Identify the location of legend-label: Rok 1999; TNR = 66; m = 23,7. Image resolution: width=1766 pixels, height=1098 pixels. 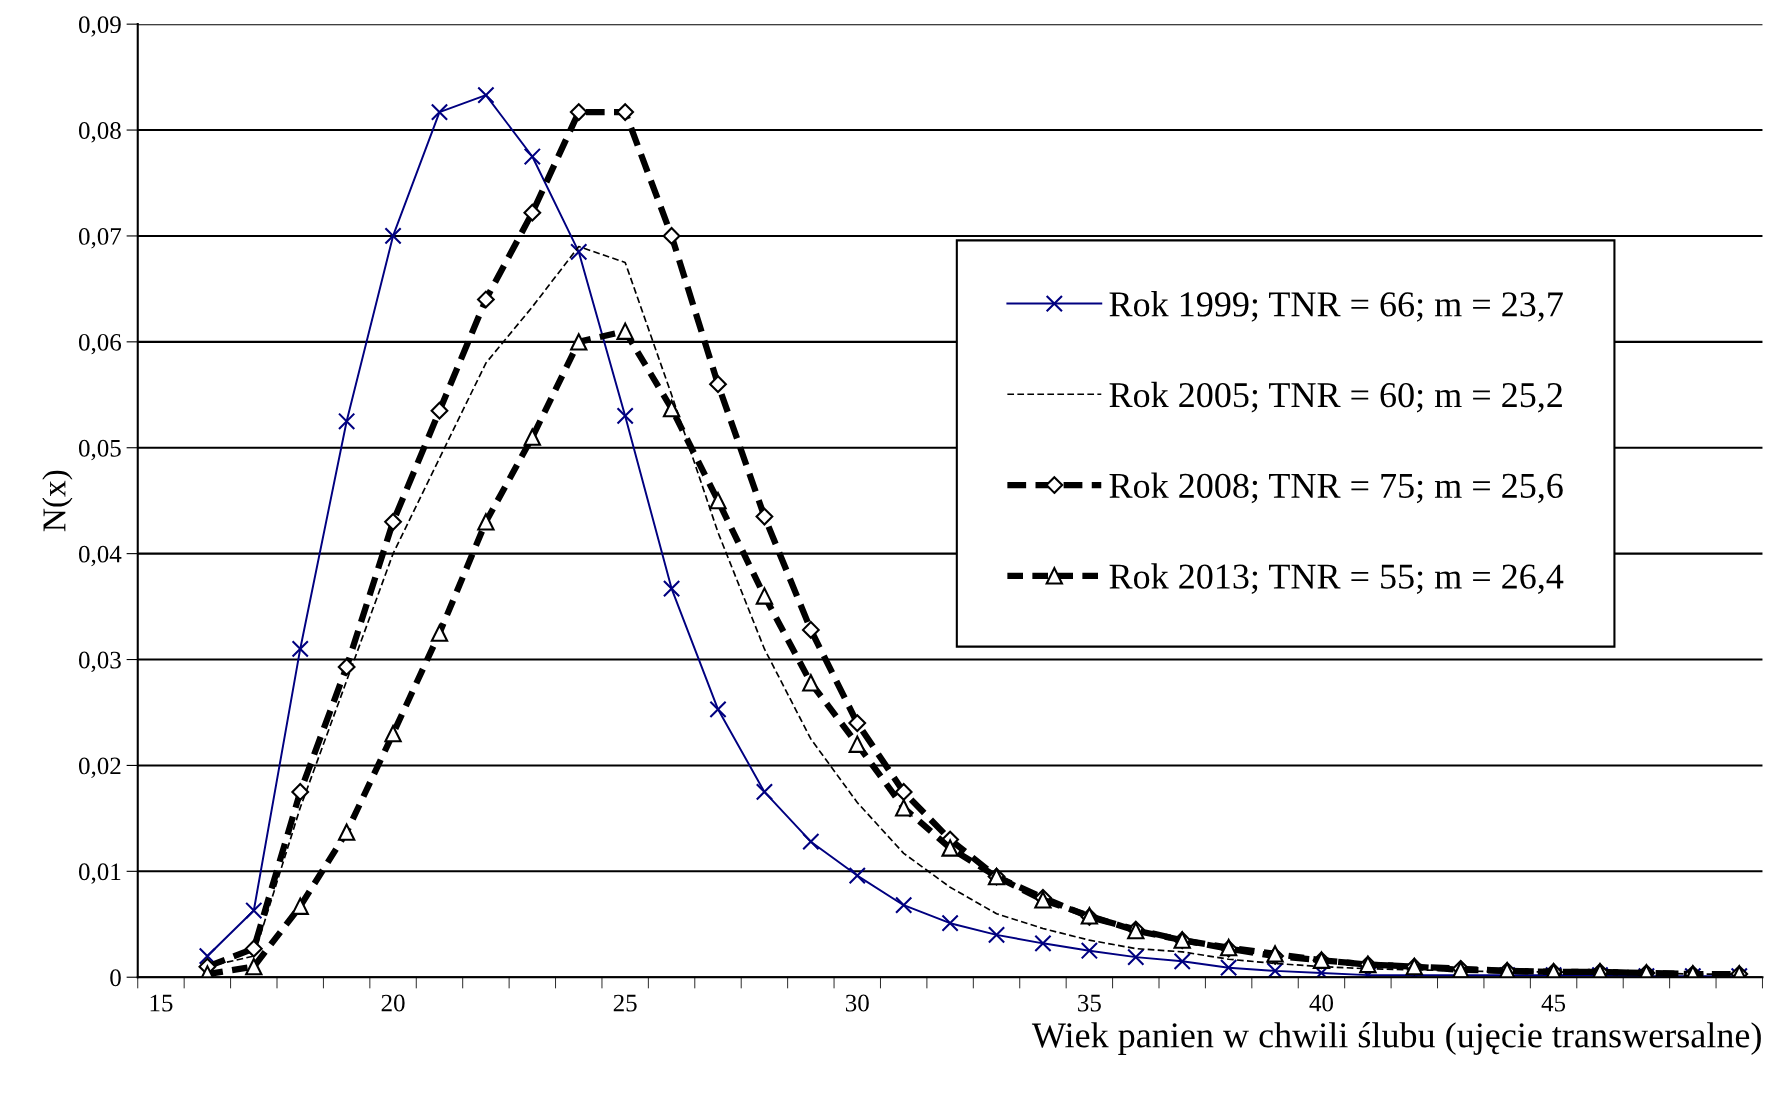
(1336, 306).